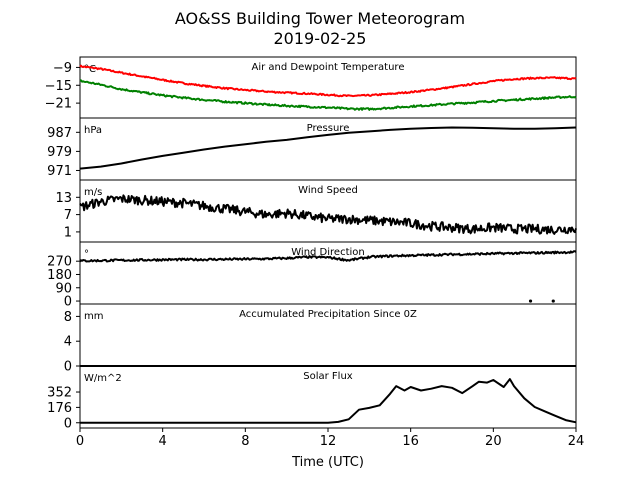 The width and height of the screenshot is (640, 484). What do you see at coordinates (59, 171) in the screenshot?
I see `y-tick-label: 971` at bounding box center [59, 171].